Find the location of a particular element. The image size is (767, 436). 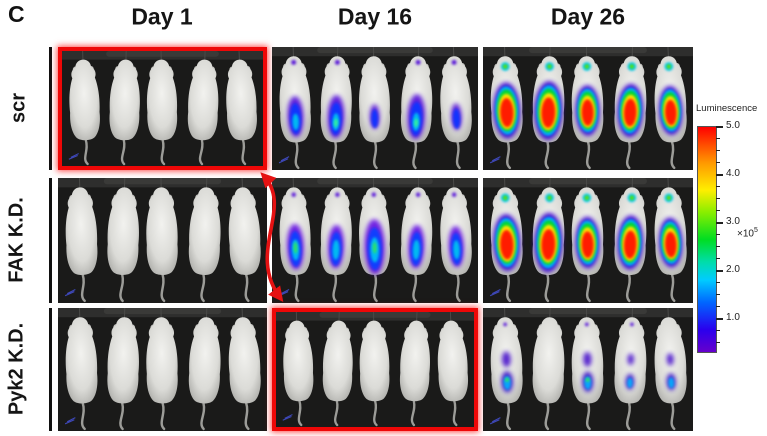

row-label-scr: scr is located at coordinates (18, 108).